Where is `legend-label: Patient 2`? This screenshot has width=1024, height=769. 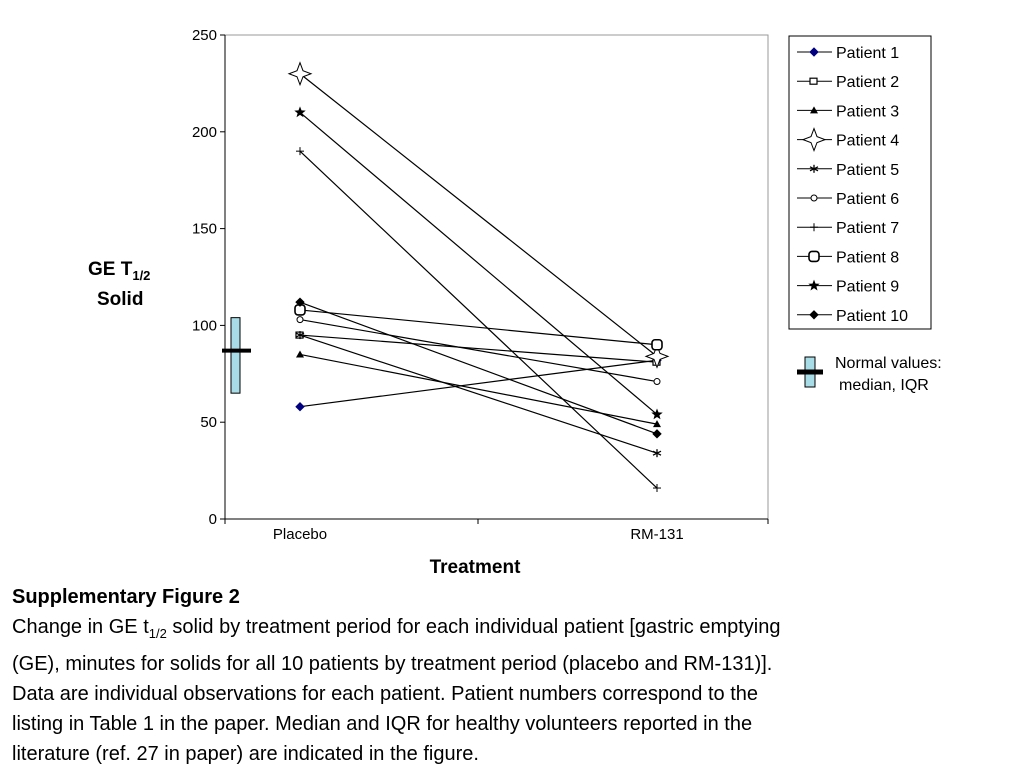 legend-label: Patient 2 is located at coordinates (867, 82).